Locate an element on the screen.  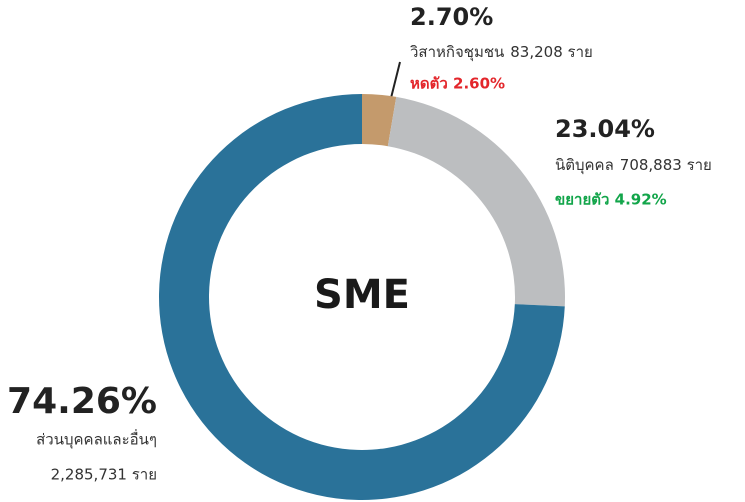
category-label: นิติบุคคล 708,883 ราย is located at coordinates (633, 165).